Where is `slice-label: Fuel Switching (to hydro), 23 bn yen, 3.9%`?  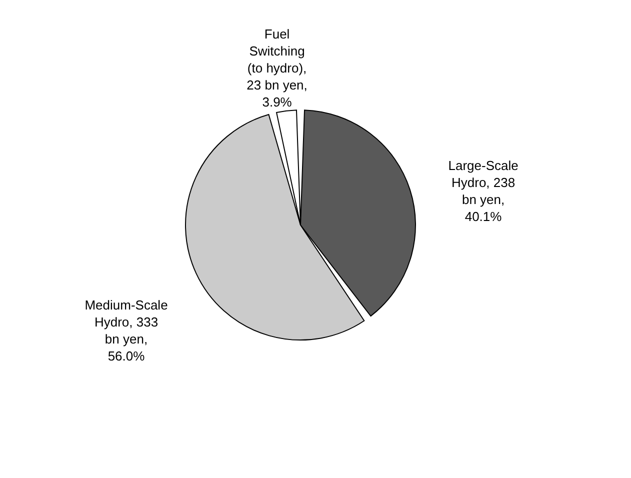
slice-label: Fuel Switching (to hydro), 23 bn yen, 3.9% is located at coordinates (277, 68).